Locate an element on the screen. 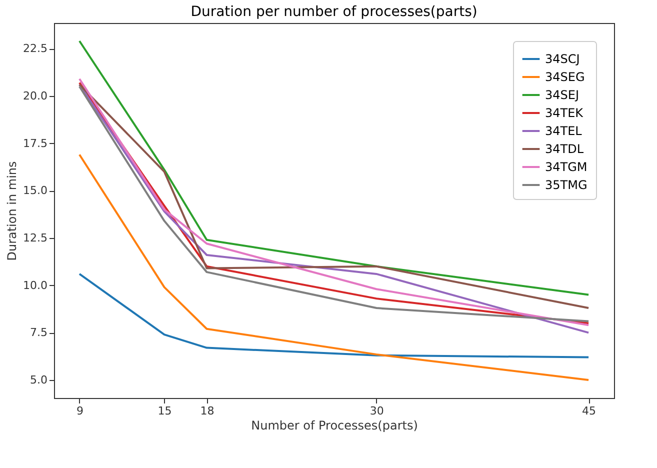  legend-label: 35TMG is located at coordinates (566, 185).